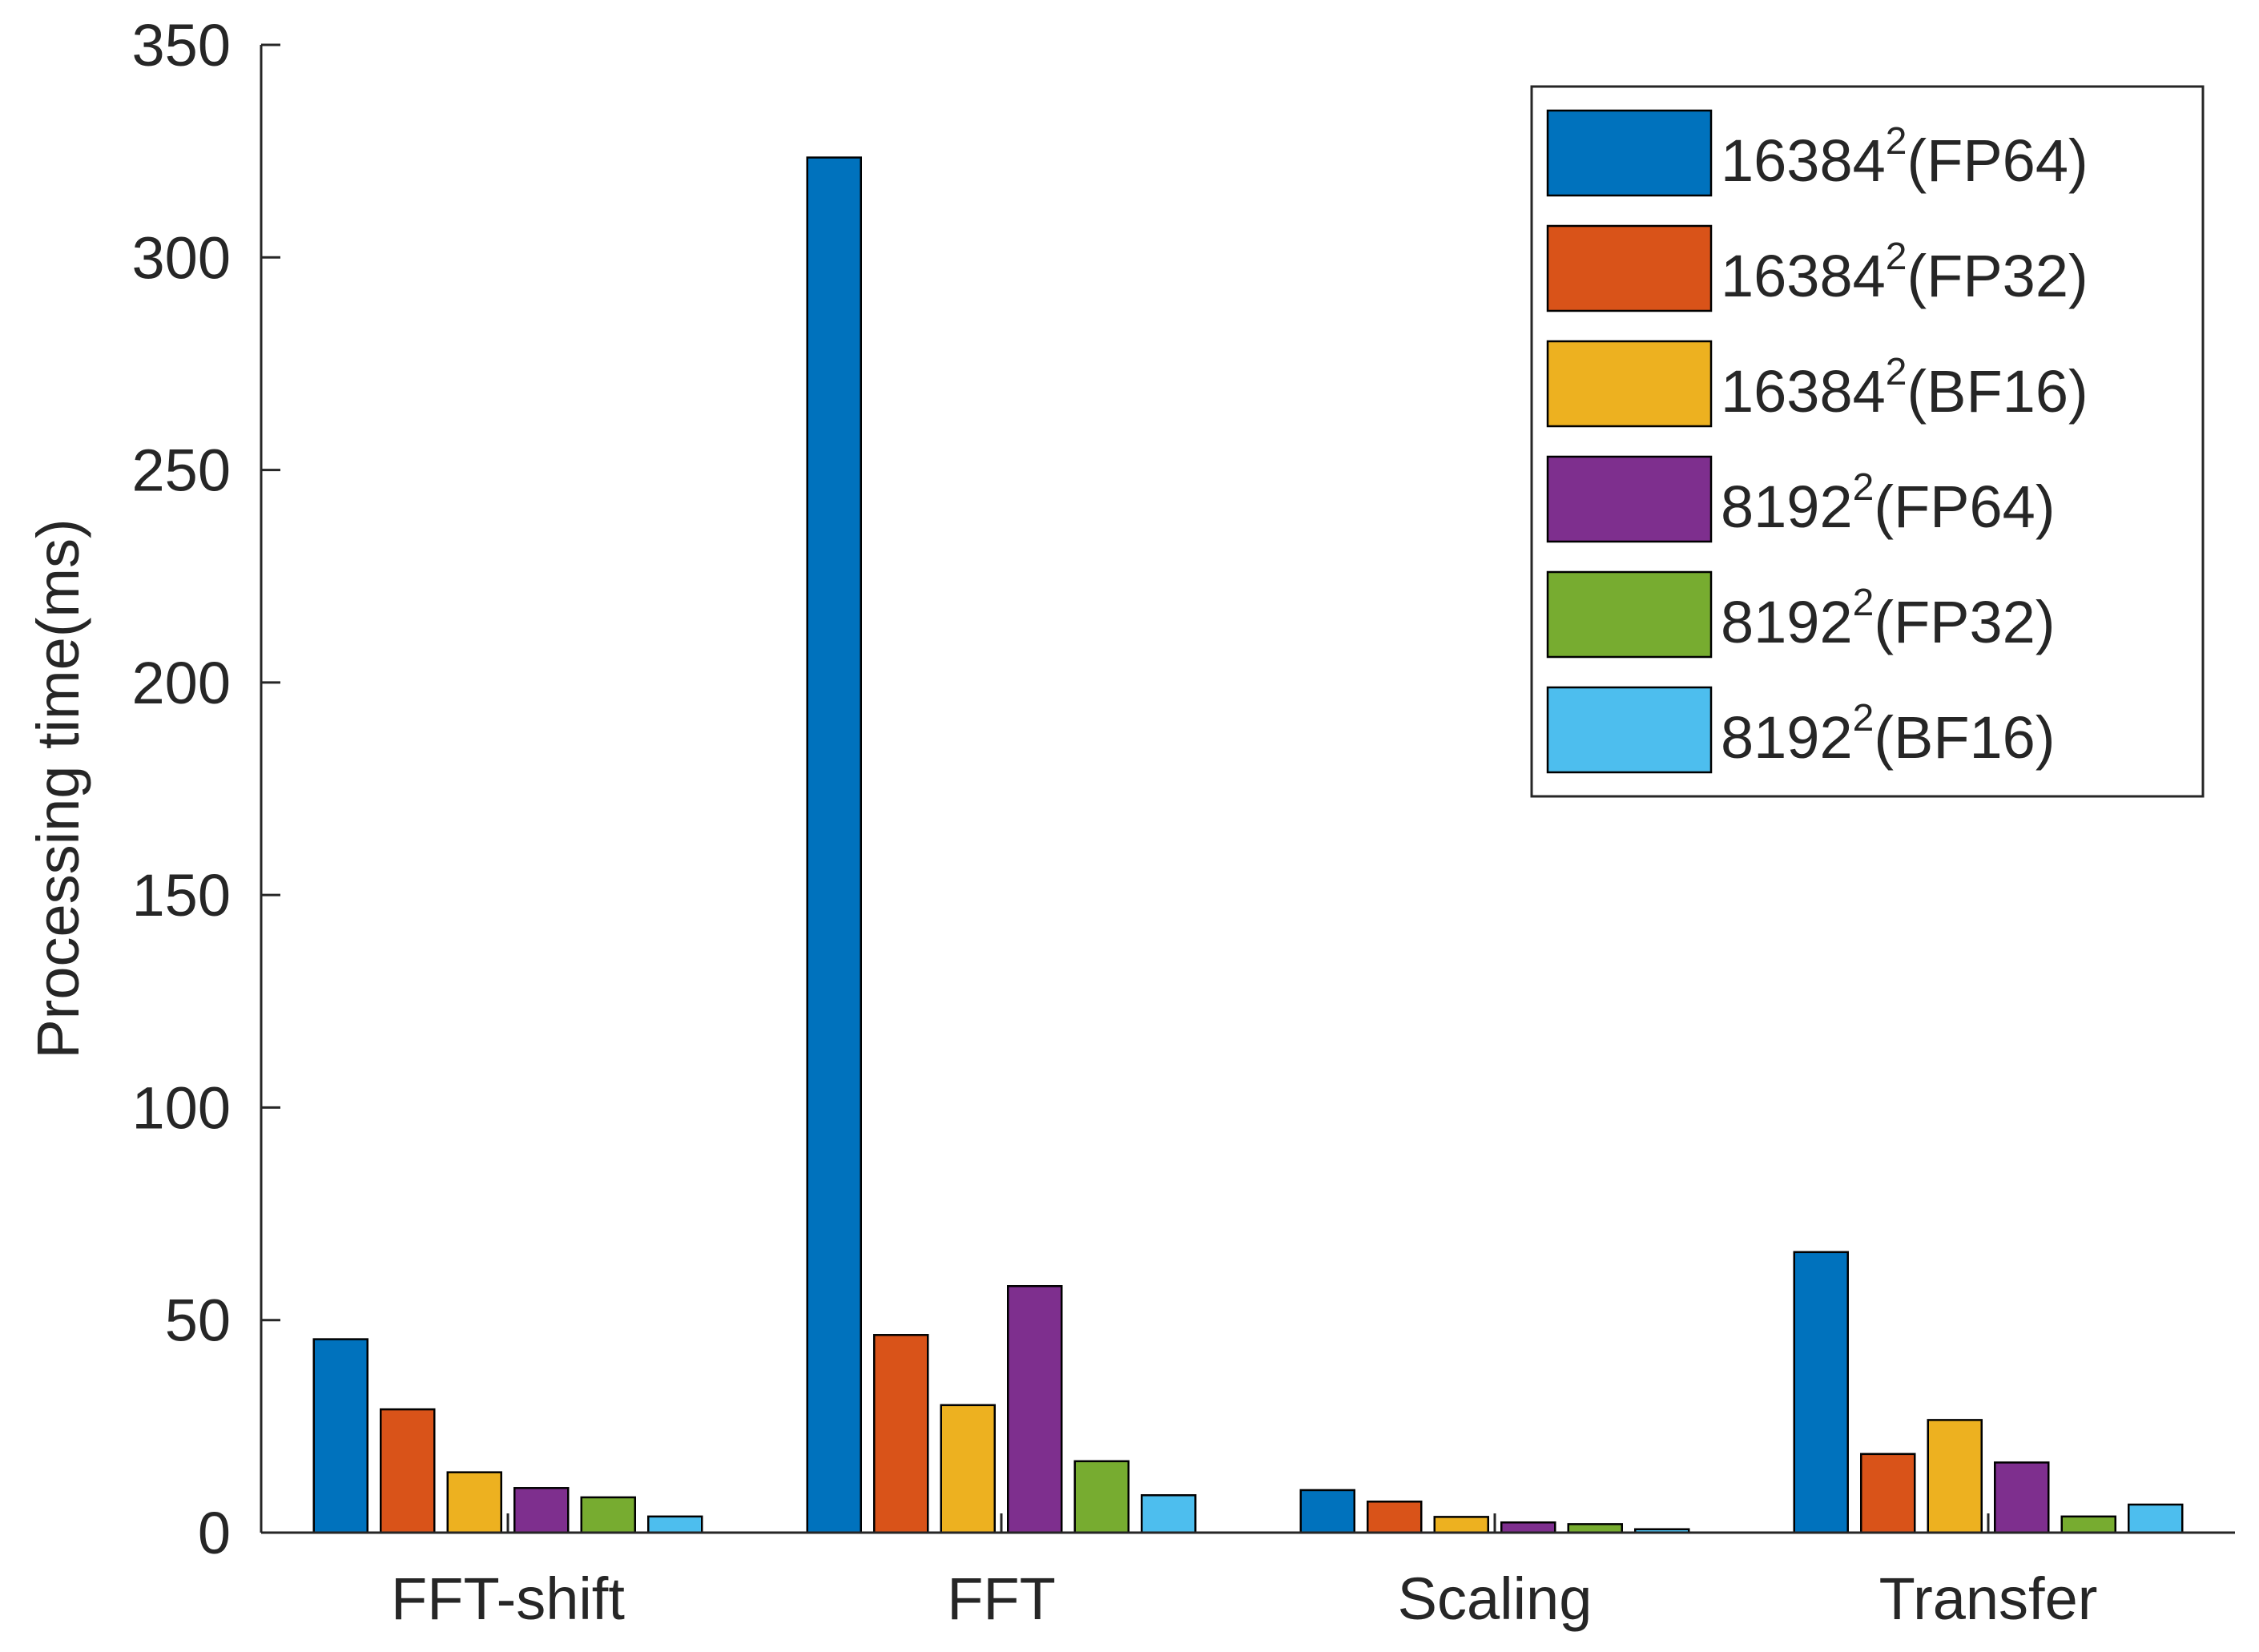 The height and width of the screenshot is (1652, 2259). I want to click on x-tick-label: FFT, so click(1001, 1598).